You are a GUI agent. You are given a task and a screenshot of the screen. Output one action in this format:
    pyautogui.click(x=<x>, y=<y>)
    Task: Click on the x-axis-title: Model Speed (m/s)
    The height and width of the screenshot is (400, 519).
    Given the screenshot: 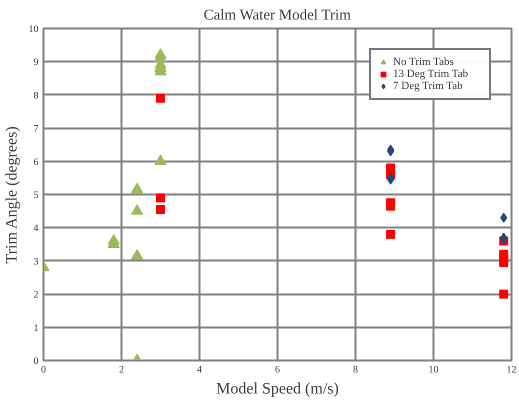 What is the action you would take?
    pyautogui.click(x=277, y=389)
    